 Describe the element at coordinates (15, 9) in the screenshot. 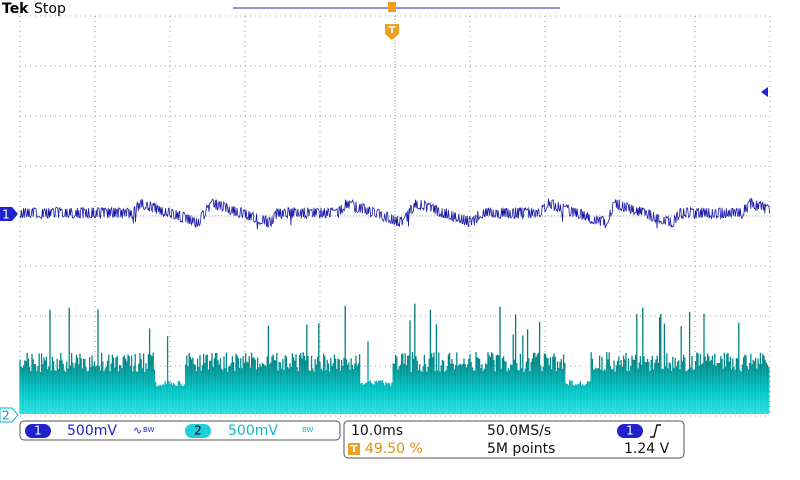

I see `brand: Tek` at that location.